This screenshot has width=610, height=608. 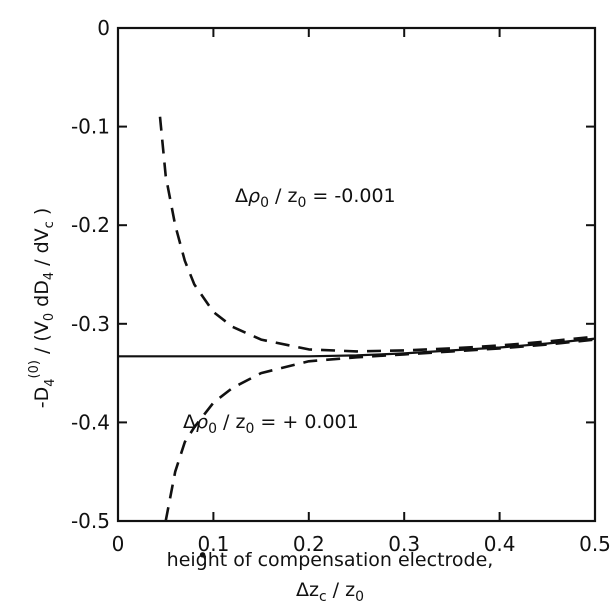 What do you see at coordinates (90, 225) in the screenshot?
I see `y-tick-label: -0.2` at bounding box center [90, 225].